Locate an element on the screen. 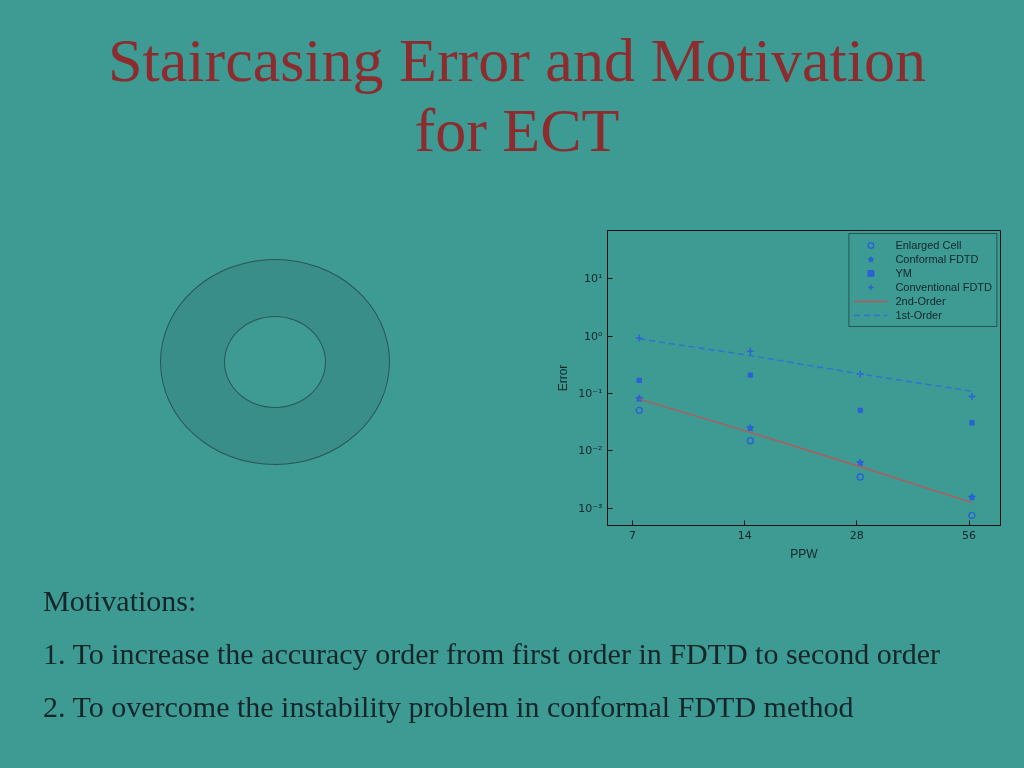  x-tick-label: 28 is located at coordinates (856, 535).